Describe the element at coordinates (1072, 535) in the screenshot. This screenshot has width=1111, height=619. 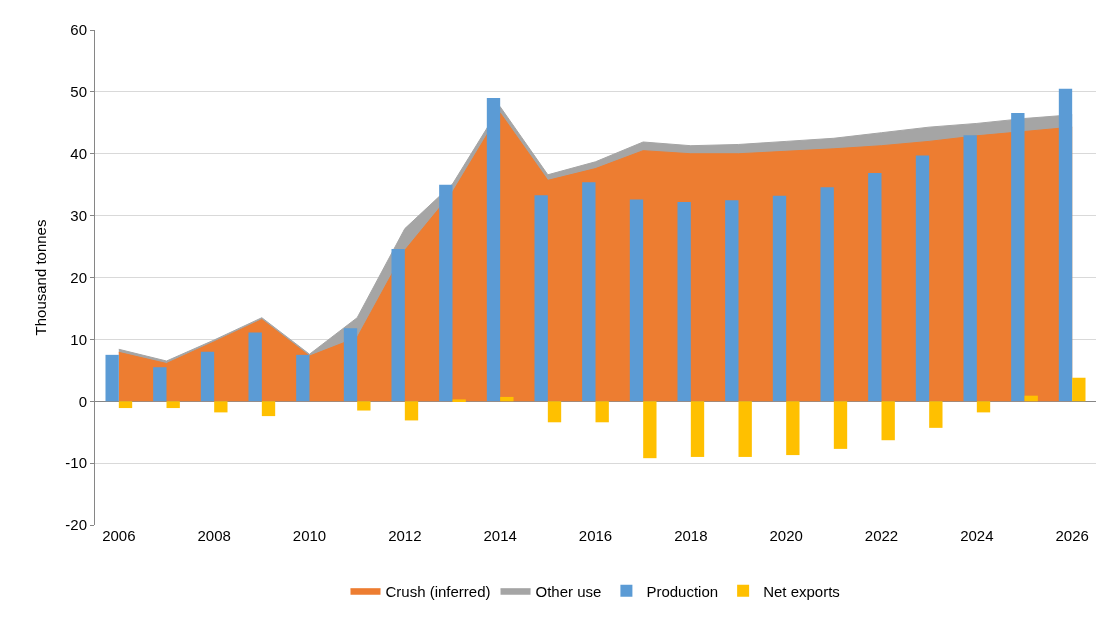
I see `x-tick-label: 2026` at that location.